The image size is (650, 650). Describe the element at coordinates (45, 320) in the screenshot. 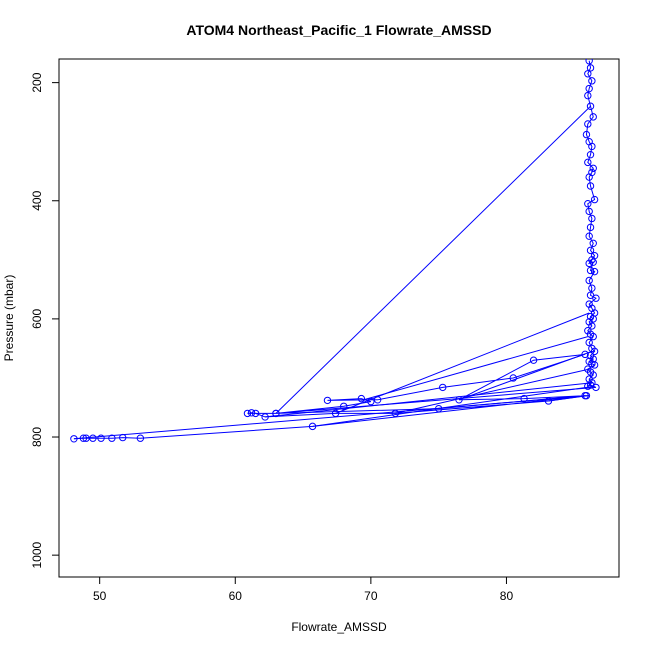

I see `y-axis: 200 400 600 800 1000` at that location.